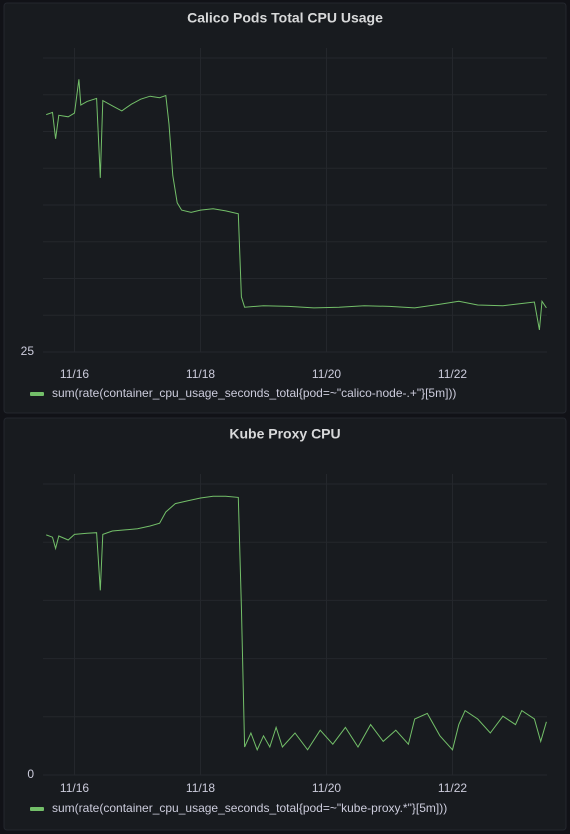 Image resolution: width=570 pixels, height=834 pixels. Describe the element at coordinates (284, 434) in the screenshot. I see `panel-title: Kube Proxy CPU` at that location.